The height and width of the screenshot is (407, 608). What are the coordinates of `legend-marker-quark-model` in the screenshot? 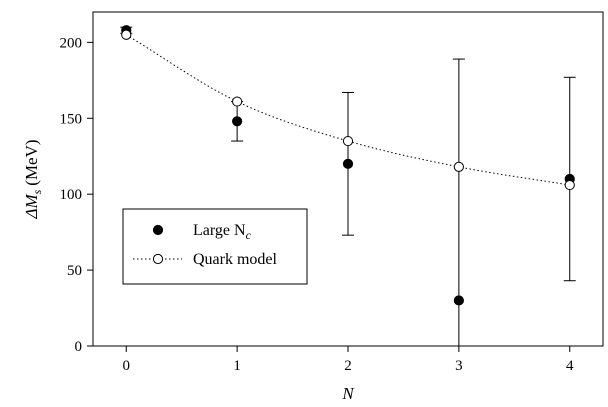 It's located at (158, 259).